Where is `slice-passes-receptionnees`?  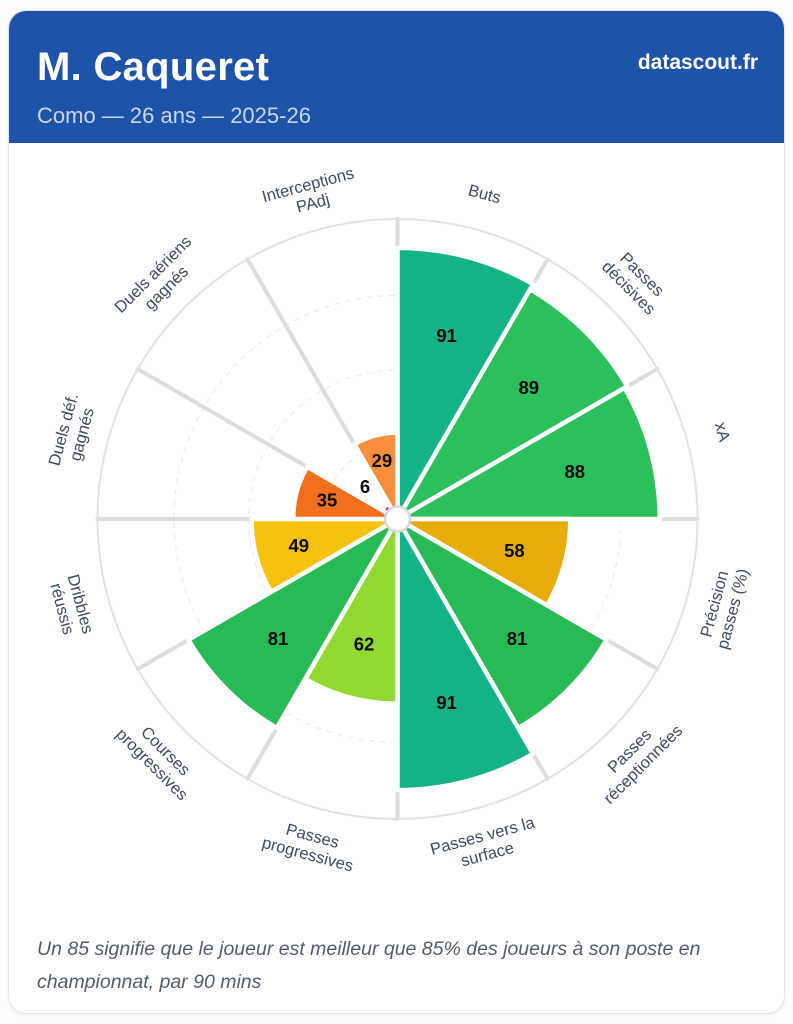 slice-passes-receptionnees is located at coordinates (502, 623).